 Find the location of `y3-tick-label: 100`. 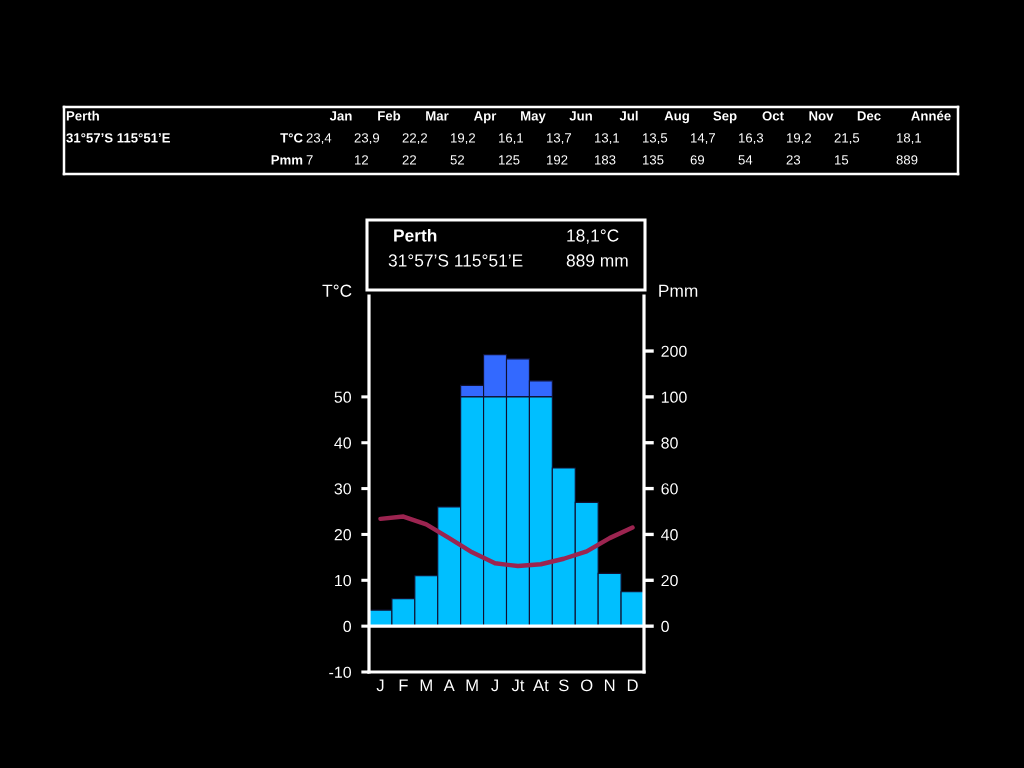

y3-tick-label: 100 is located at coordinates (674, 397).